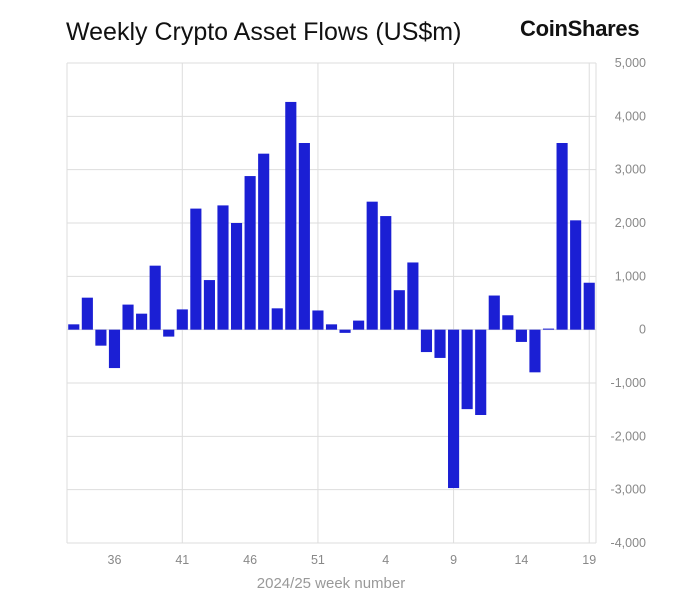 The image size is (689, 601). I want to click on y-tick-label: 0, so click(642, 330).